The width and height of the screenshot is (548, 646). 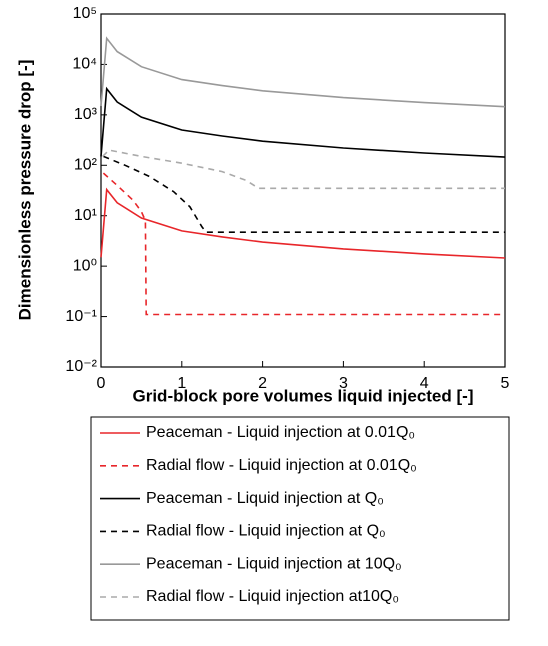 I want to click on legend-label: Radial flow - Liquid injection at Q₀, so click(x=266, y=531).